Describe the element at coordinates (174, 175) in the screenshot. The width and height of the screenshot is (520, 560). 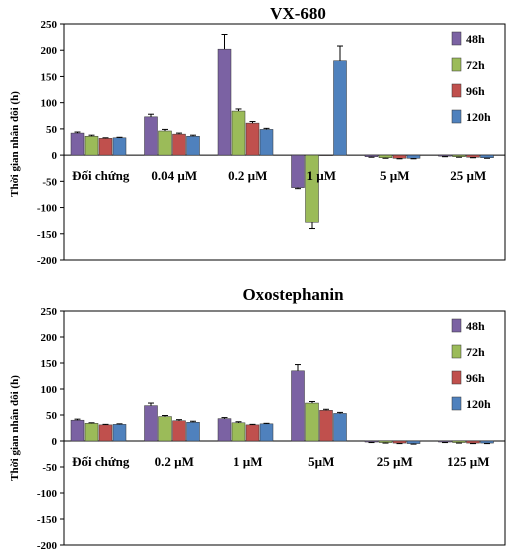
I see `category-label: 0.04 µM` at that location.